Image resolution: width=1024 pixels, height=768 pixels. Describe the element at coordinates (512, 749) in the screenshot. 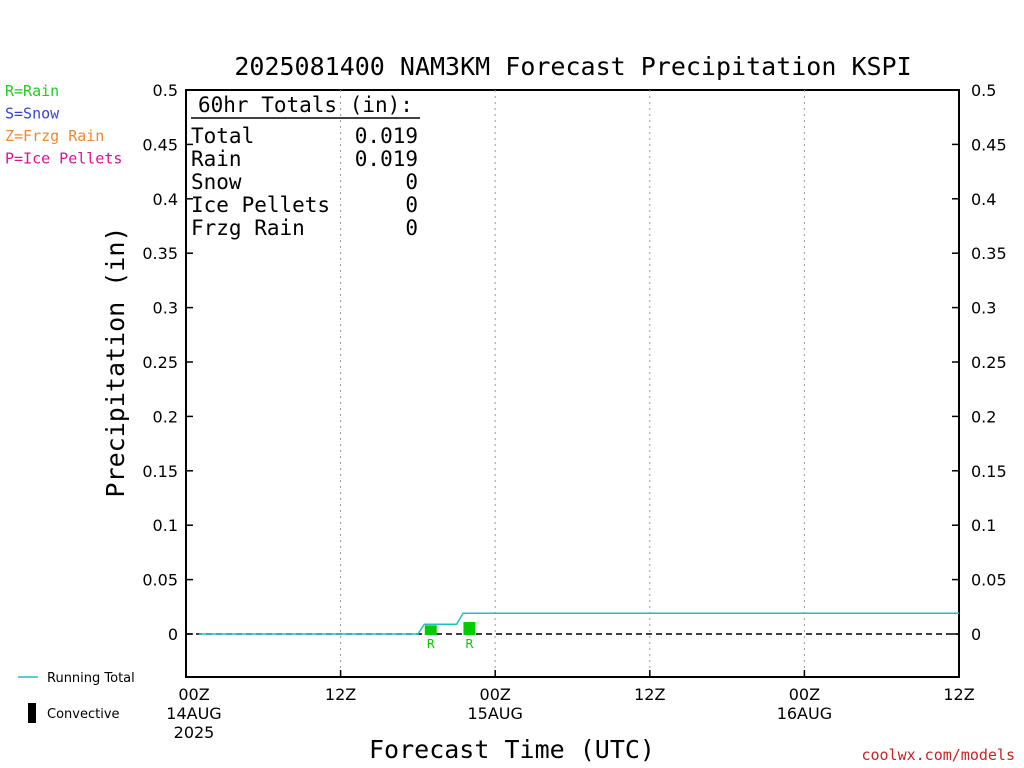

I see `x-axis-label: Forecast Time (UTC)` at that location.